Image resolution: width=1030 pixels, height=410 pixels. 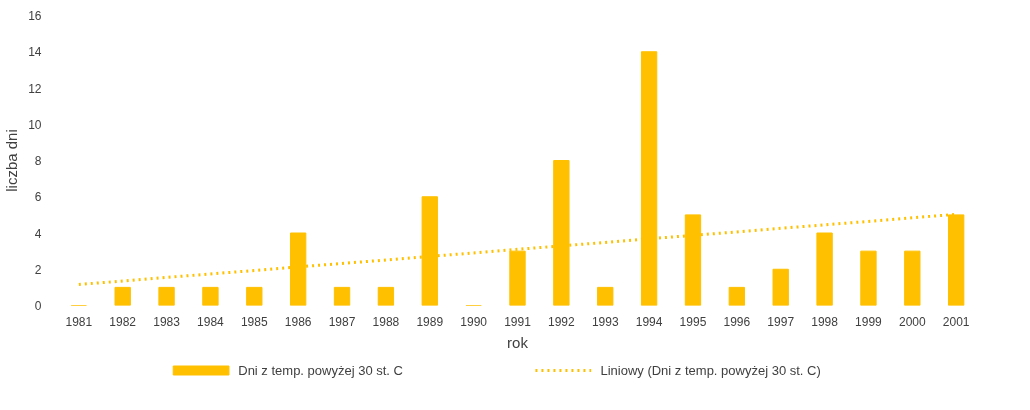 What do you see at coordinates (518, 321) in the screenshot?
I see `x-tick-label: 1991` at bounding box center [518, 321].